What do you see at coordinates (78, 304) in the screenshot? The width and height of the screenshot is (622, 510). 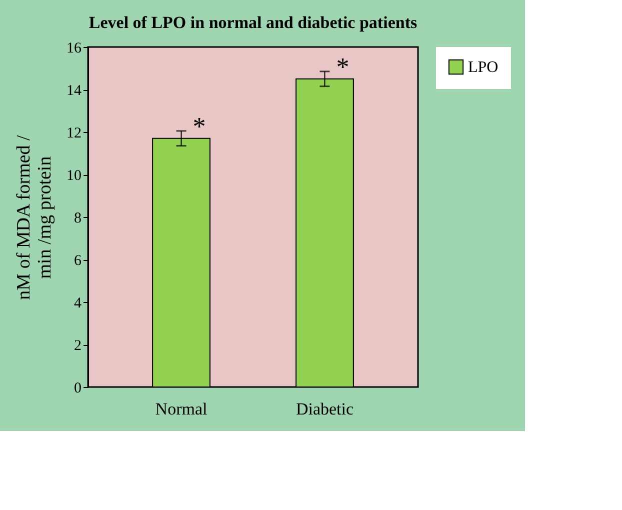 I see `y-tick-label: 4` at bounding box center [78, 304].